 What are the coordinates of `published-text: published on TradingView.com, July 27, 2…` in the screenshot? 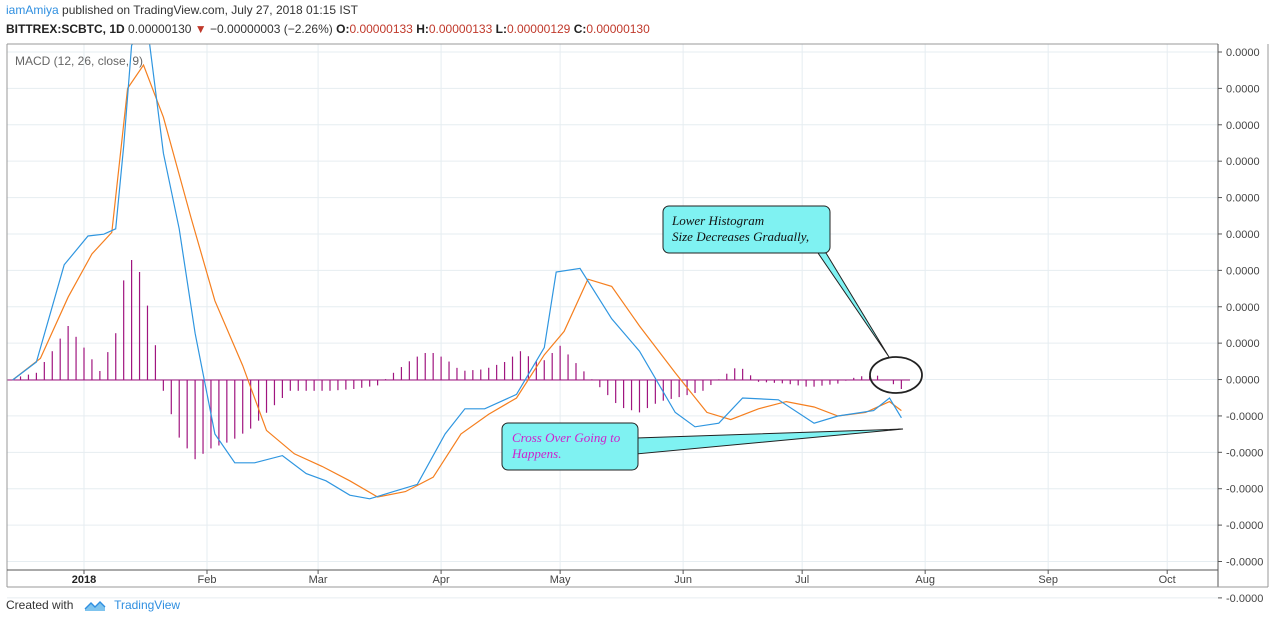 It's located at (210, 10).